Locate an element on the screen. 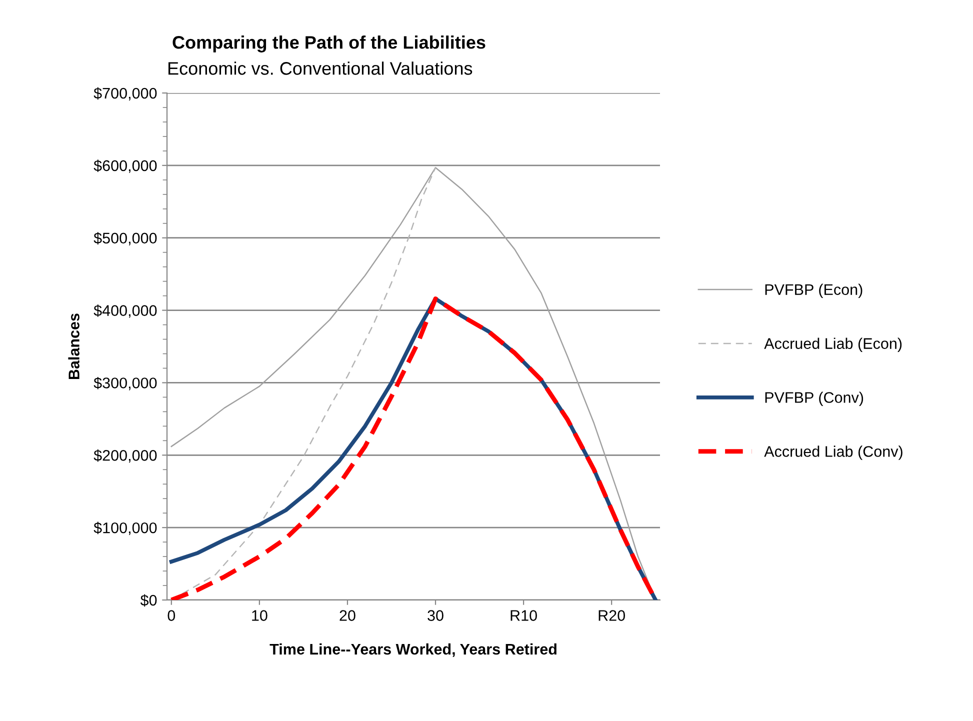  y-tick-label: $400,000 is located at coordinates (125, 311).